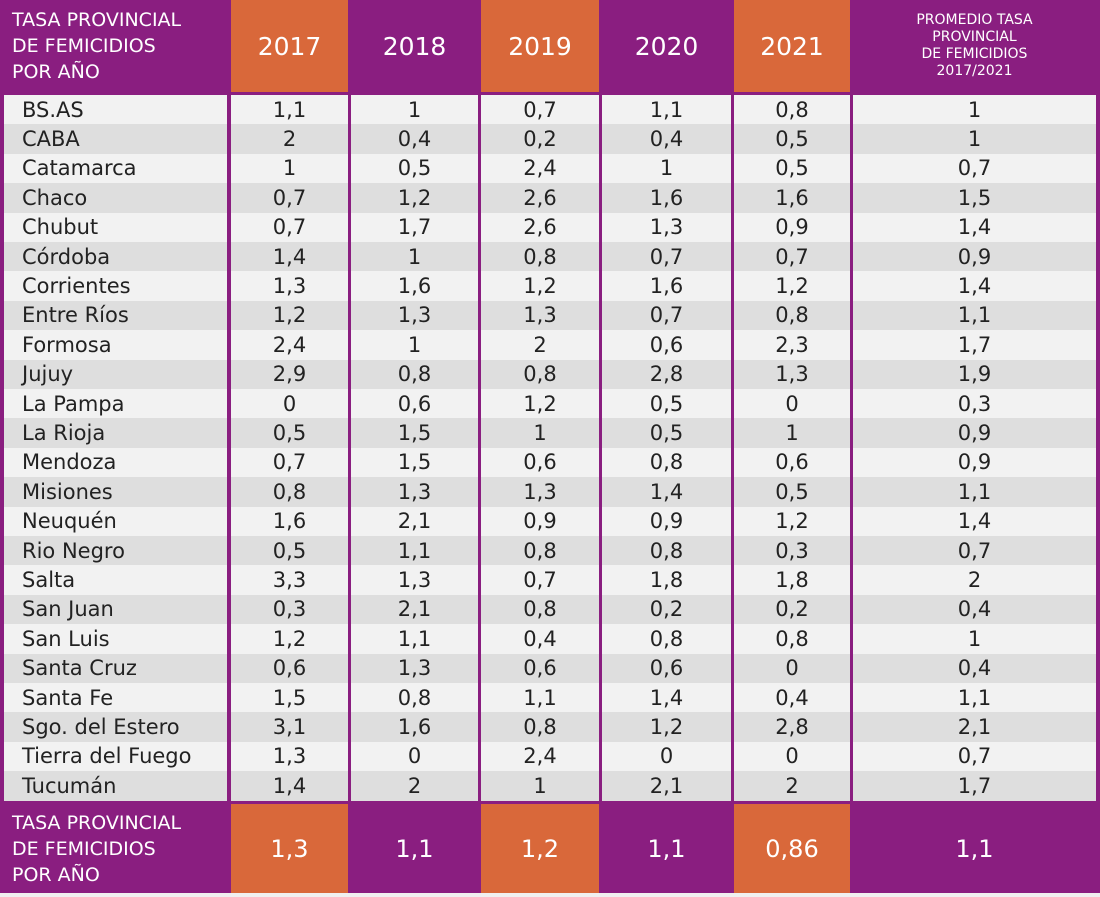 Image resolution: width=1100 pixels, height=897 pixels. I want to click on province-name: Córdoba, so click(115, 257).